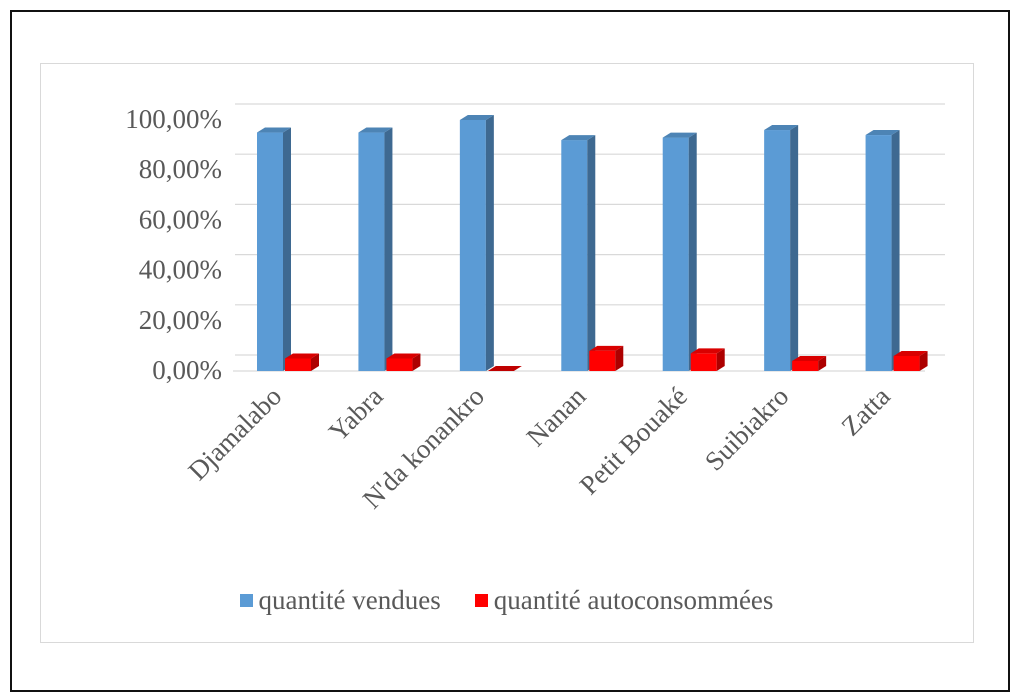  I want to click on bar-quantite-vendues-petit-bouake, so click(679, 251).